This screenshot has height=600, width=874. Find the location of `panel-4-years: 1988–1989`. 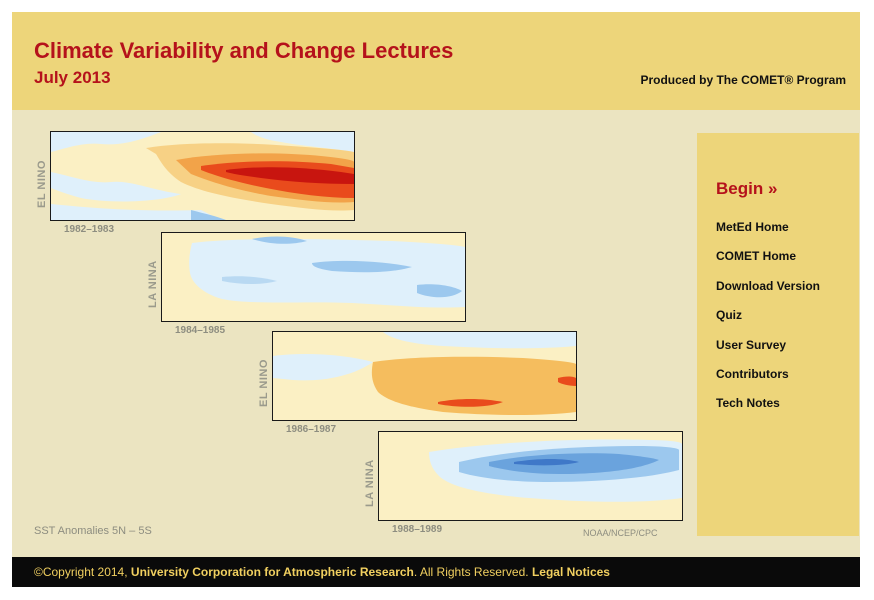

panel-4-years: 1988–1989 is located at coordinates (417, 529).